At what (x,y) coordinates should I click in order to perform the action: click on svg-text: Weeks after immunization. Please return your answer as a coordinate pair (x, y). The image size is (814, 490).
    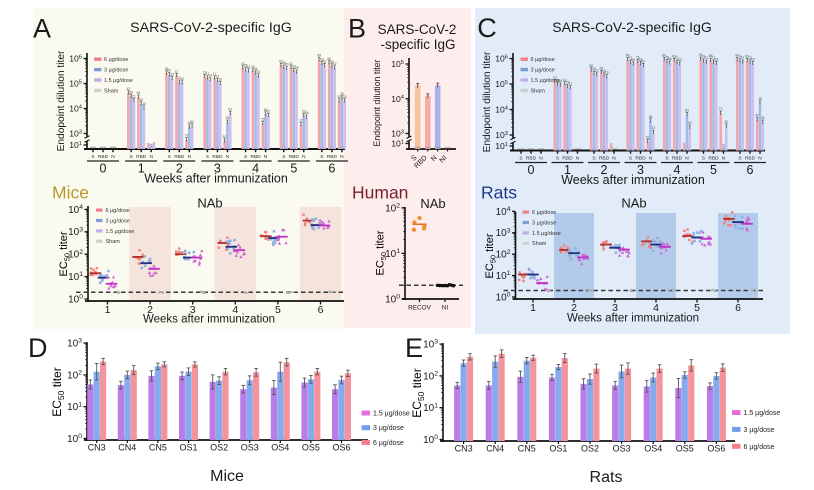
    Looking at the image, I should click on (216, 179).